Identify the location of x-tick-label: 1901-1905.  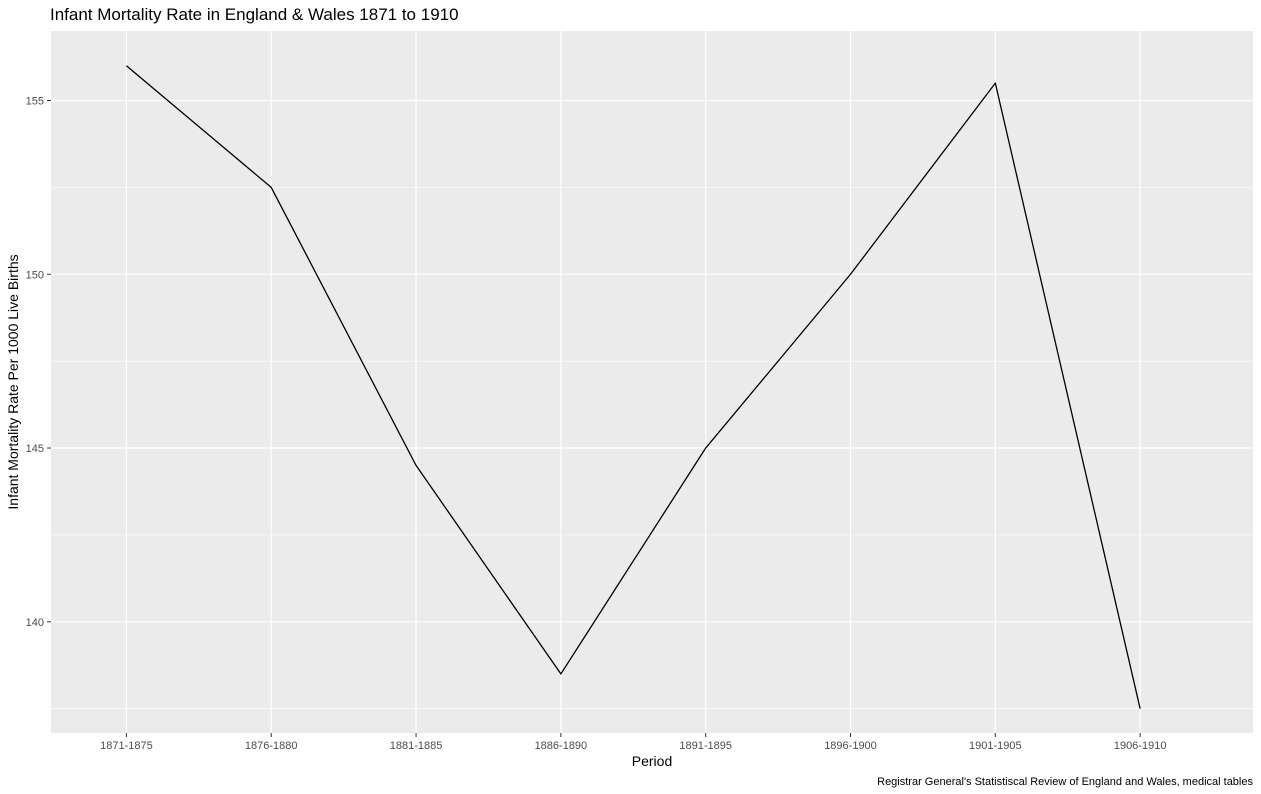
(995, 746).